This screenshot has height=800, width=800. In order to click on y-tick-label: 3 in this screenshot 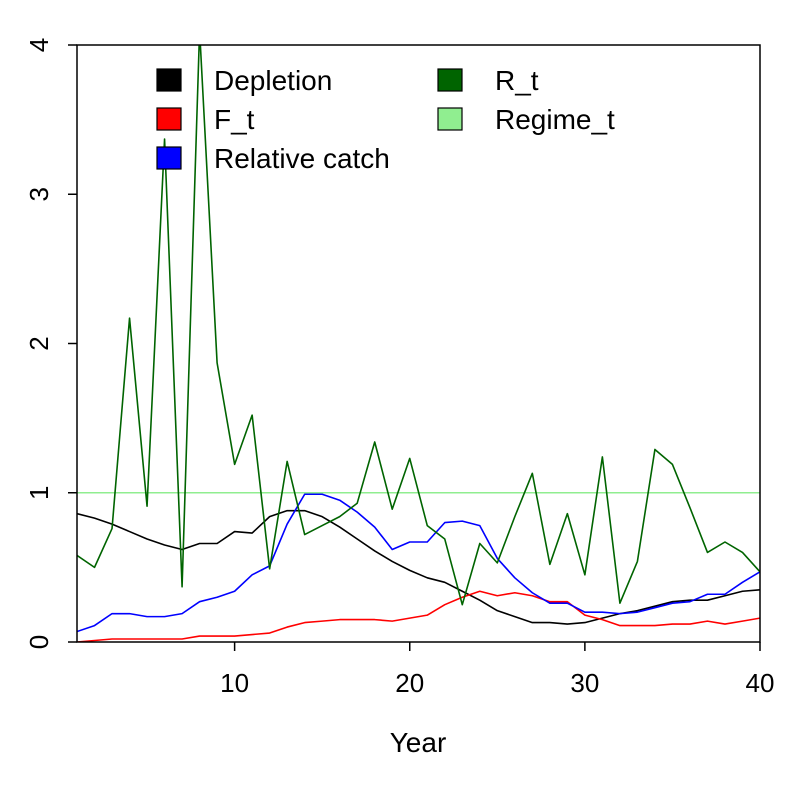, I will do `click(39, 194)`.